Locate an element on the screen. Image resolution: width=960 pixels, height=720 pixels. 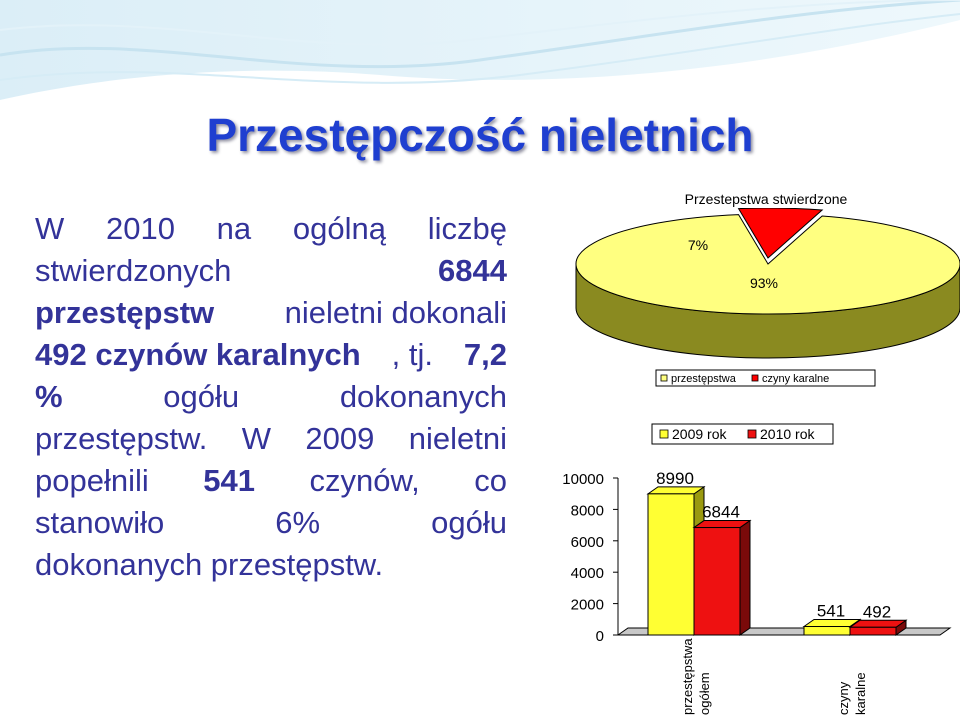
paragraph-word: 2010 is located at coordinates (140, 228).